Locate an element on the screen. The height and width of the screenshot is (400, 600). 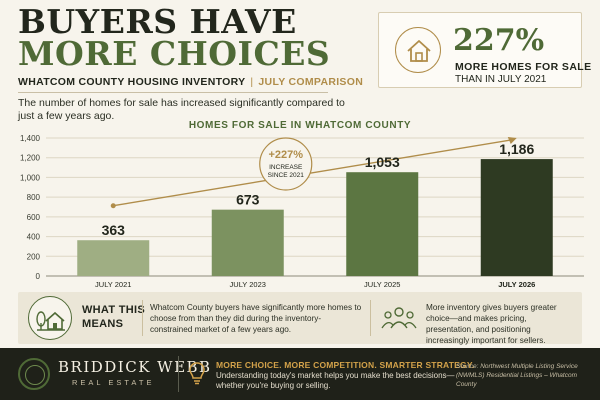
increase-label-1: INCREASE is located at coordinates (286, 167).